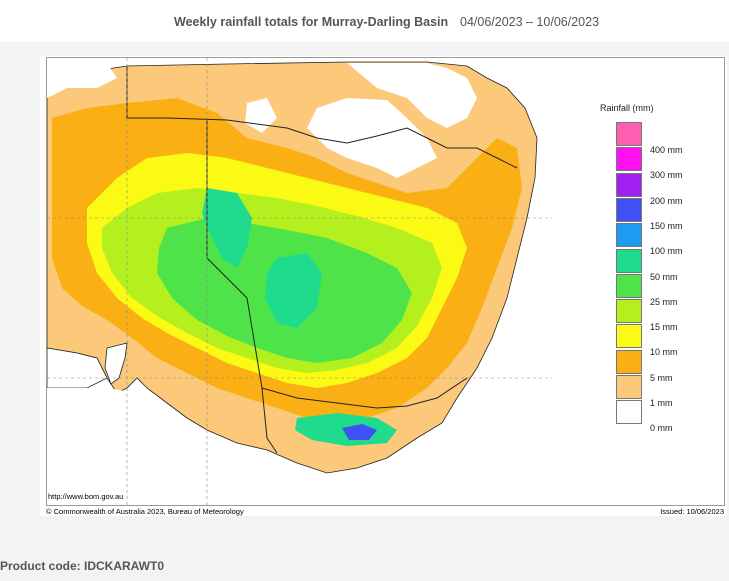 The height and width of the screenshot is (581, 729). I want to click on legend-label: 150 mm, so click(666, 225).